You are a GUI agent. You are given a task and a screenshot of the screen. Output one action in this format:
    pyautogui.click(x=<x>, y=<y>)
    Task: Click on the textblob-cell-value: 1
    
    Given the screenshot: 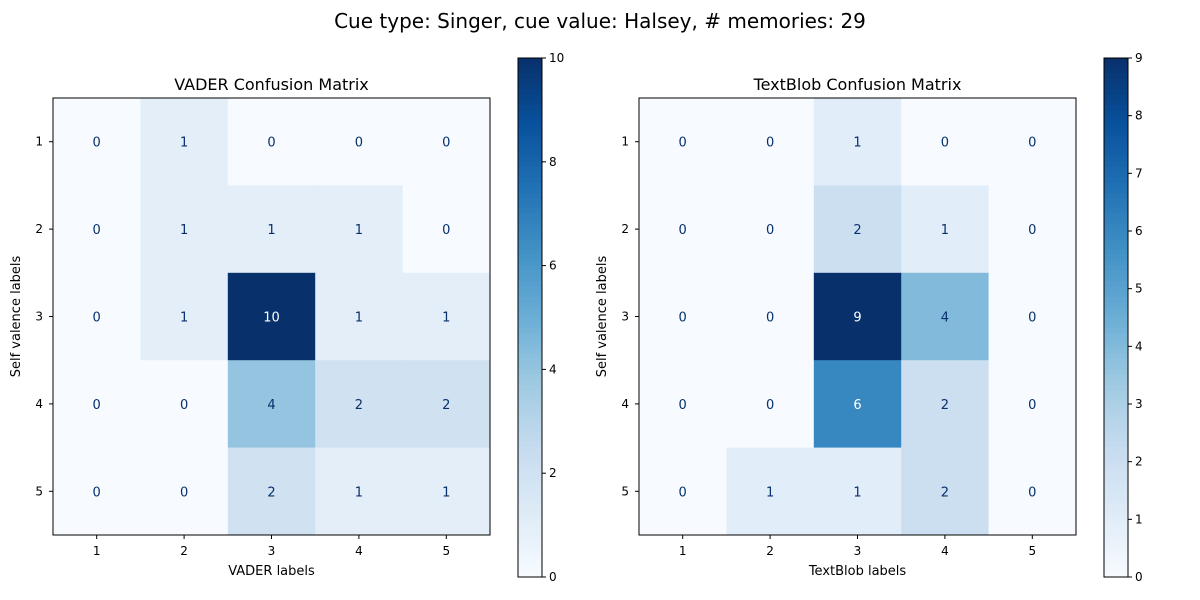 What is the action you would take?
    pyautogui.click(x=857, y=143)
    